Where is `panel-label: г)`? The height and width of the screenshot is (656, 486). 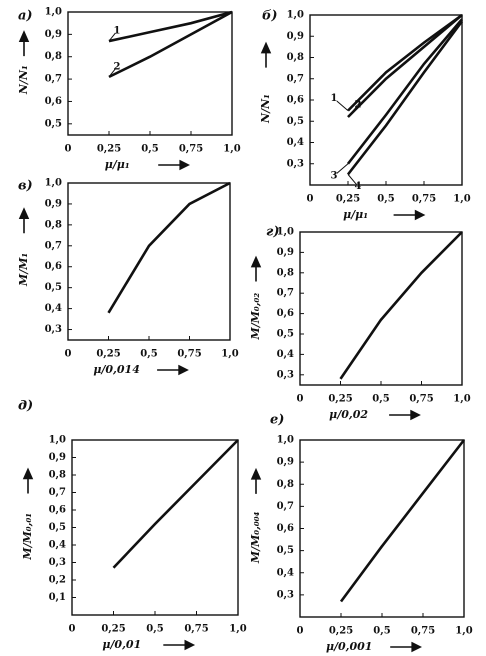 panel-label: г) is located at coordinates (272, 232).